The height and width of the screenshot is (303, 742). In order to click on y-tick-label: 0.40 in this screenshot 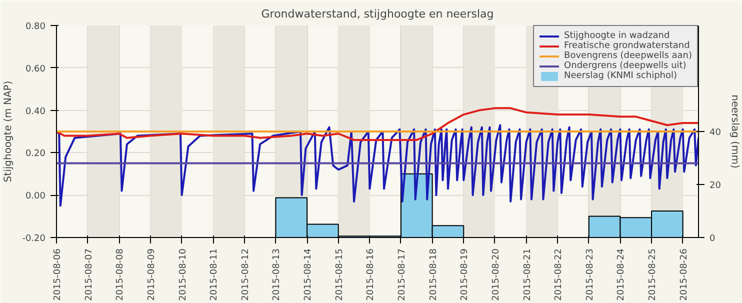, I will do `click(35, 111)`.